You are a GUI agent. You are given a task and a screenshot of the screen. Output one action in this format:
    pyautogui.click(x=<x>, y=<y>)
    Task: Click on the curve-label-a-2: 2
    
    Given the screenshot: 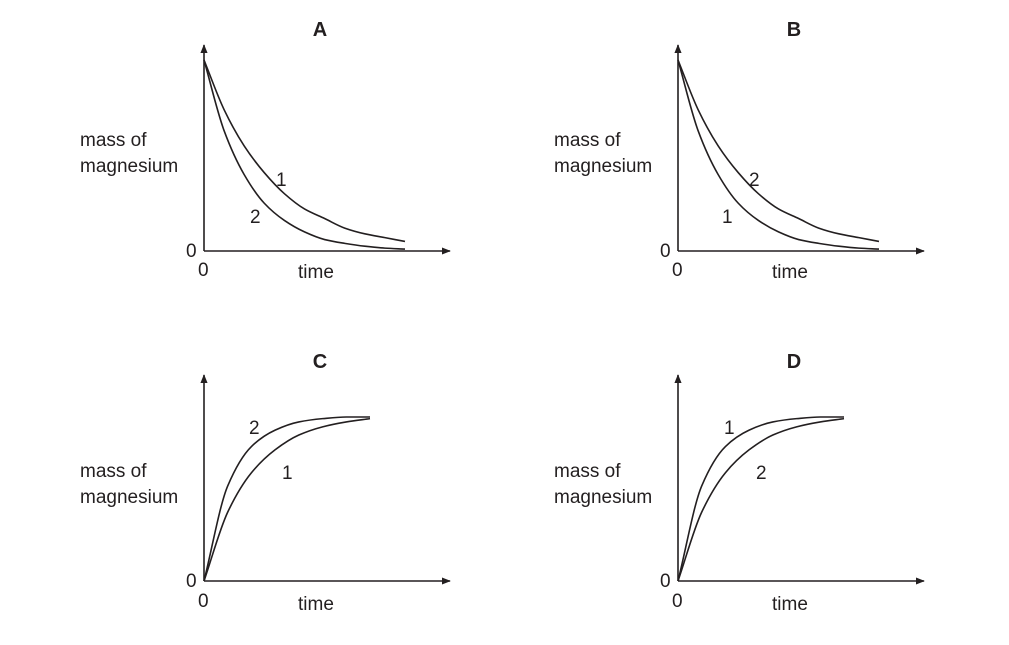 What is the action you would take?
    pyautogui.click(x=255, y=217)
    